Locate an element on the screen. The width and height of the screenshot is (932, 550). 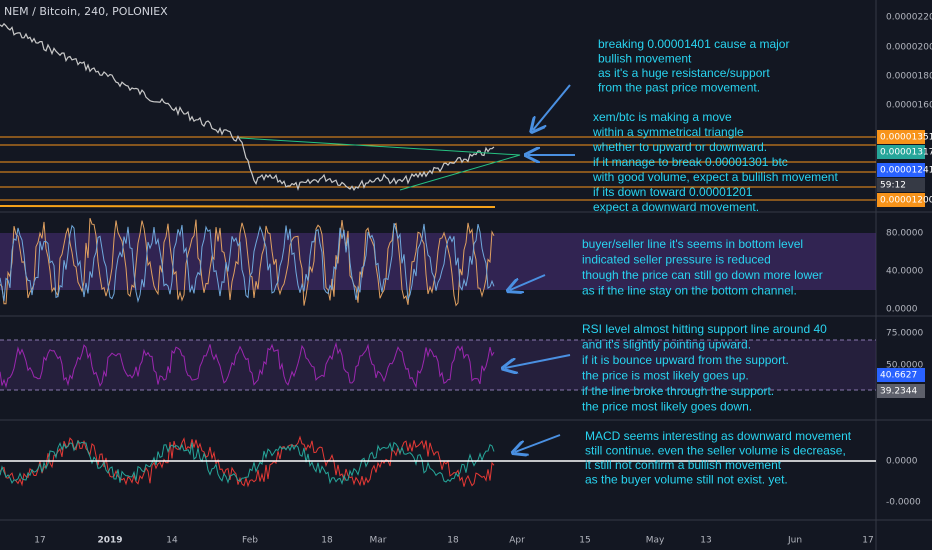
time-label: Jun is located at coordinates (794, 541).